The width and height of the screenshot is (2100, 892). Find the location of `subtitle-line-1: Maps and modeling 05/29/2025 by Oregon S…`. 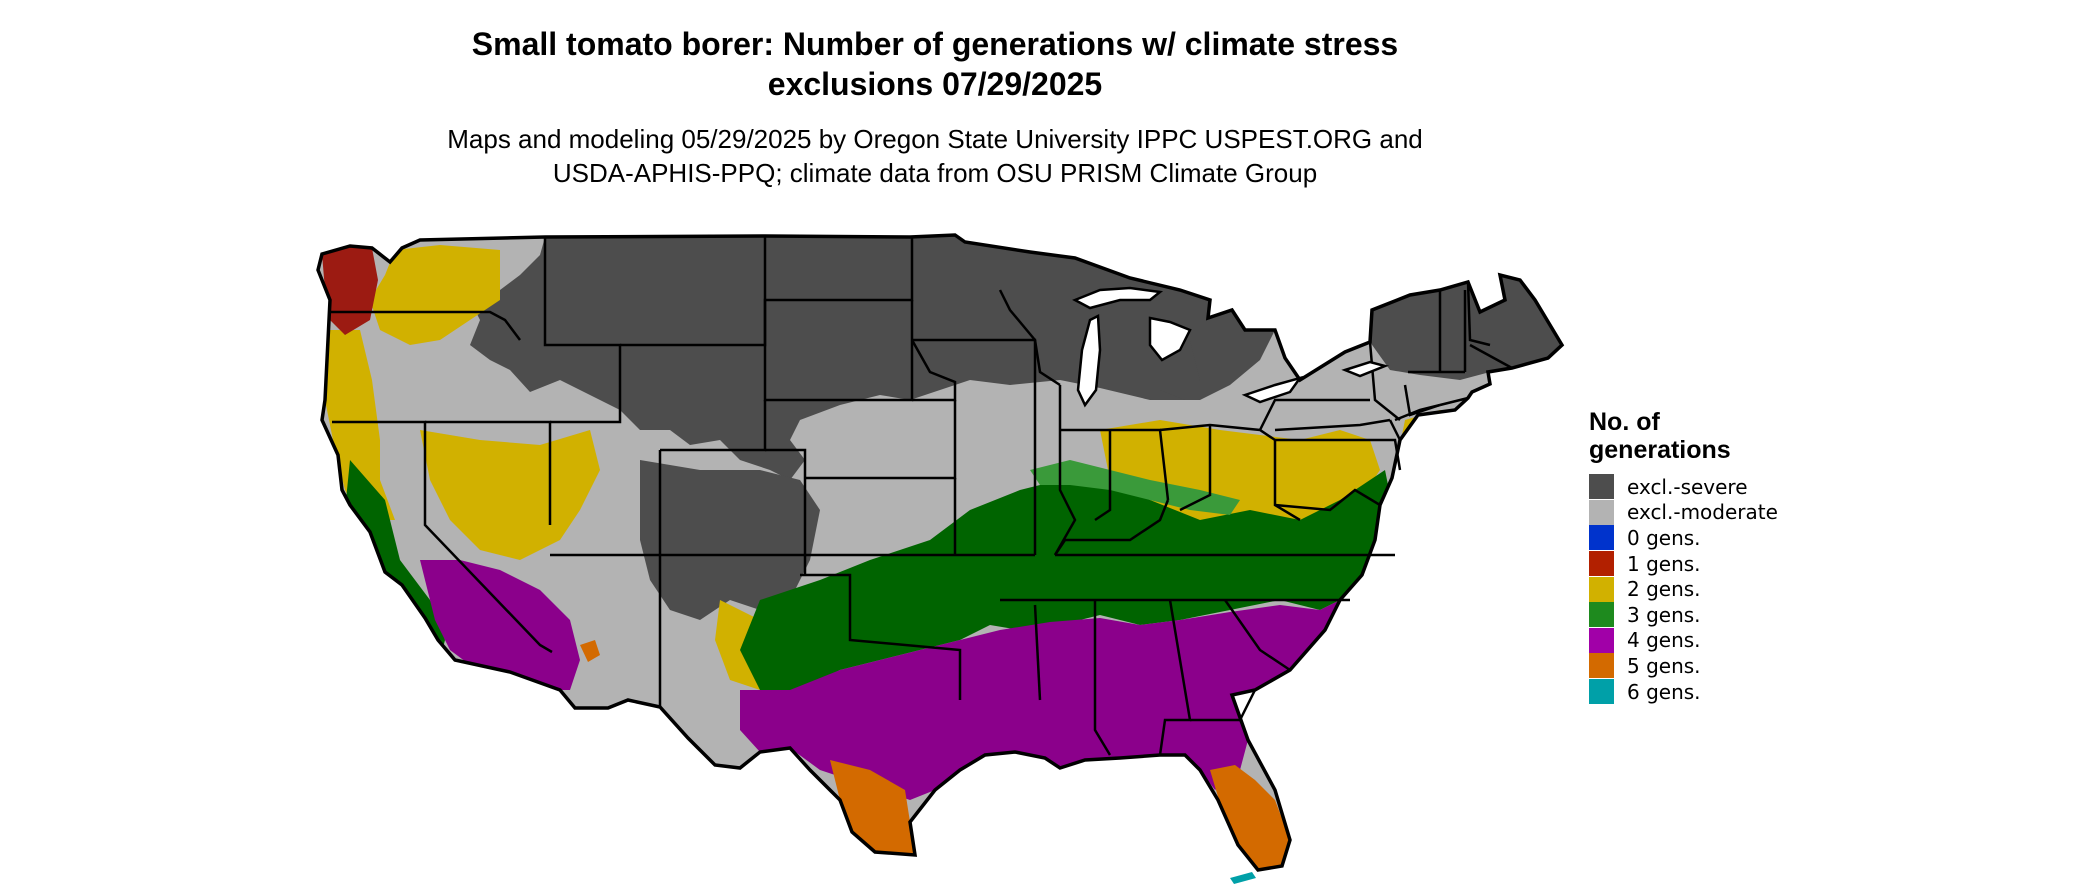

subtitle-line-1: Maps and modeling 05/29/2025 by Oregon S… is located at coordinates (935, 139).